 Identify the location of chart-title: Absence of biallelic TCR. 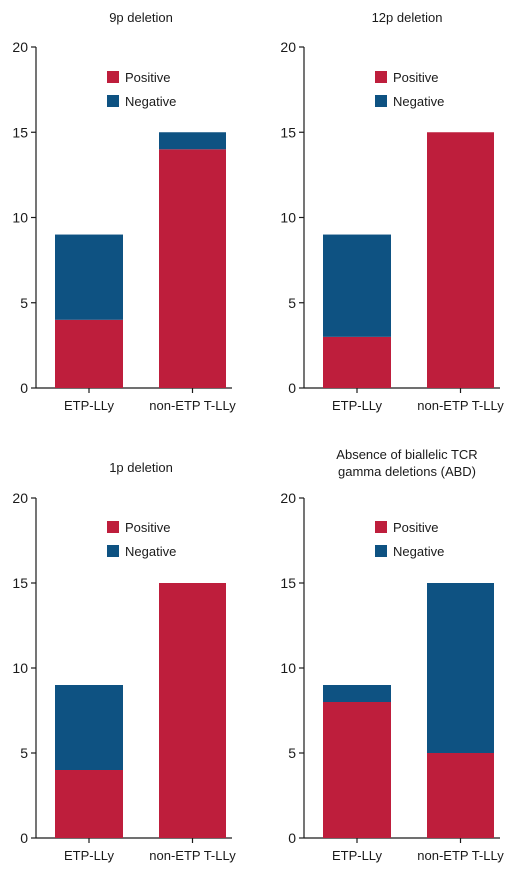
(406, 454).